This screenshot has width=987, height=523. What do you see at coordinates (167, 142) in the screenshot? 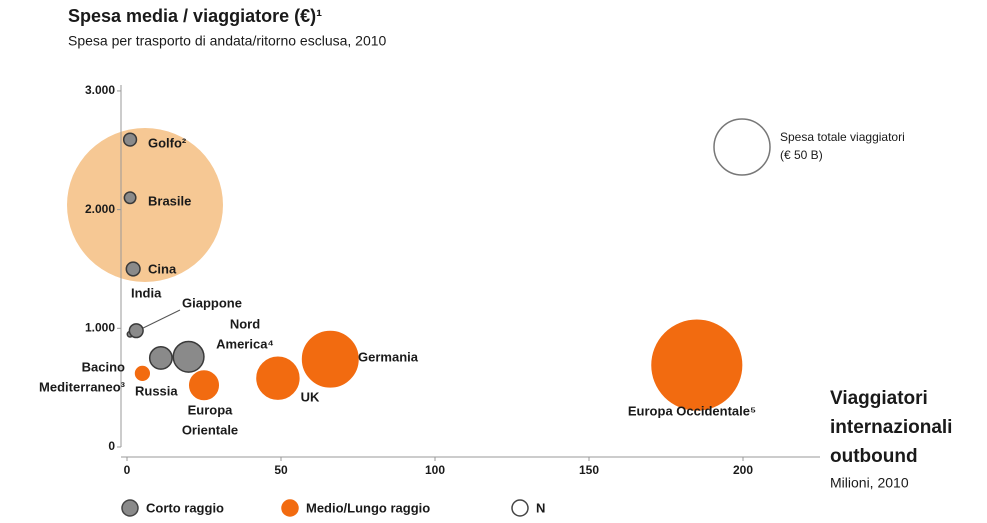
I see `point-label: Golfo²` at bounding box center [167, 142].